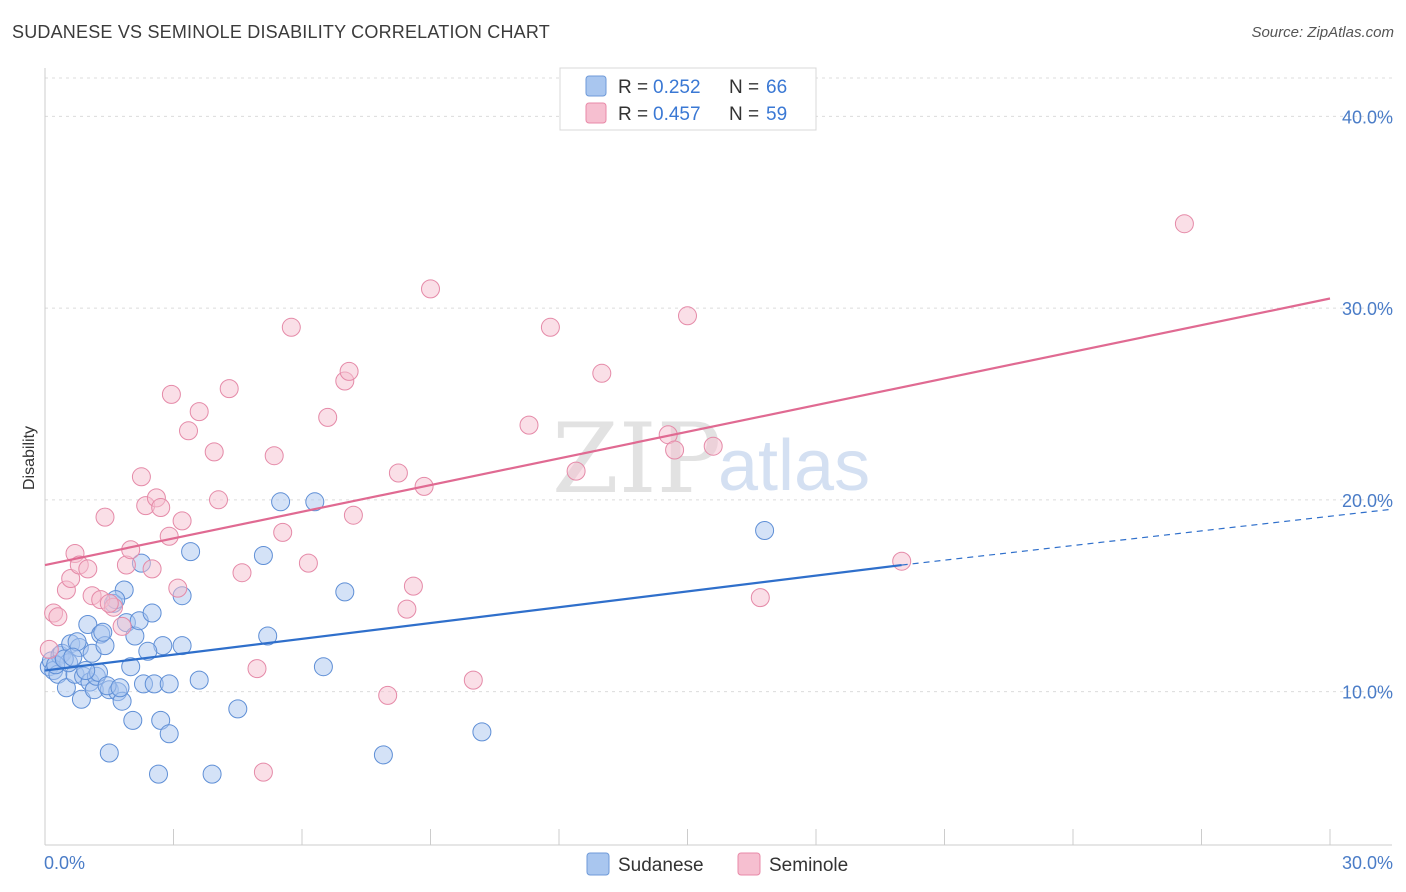 This screenshot has width=1406, height=892. What do you see at coordinates (744, 87) in the screenshot?
I see `legend-n-label-1: N =` at bounding box center [744, 87].